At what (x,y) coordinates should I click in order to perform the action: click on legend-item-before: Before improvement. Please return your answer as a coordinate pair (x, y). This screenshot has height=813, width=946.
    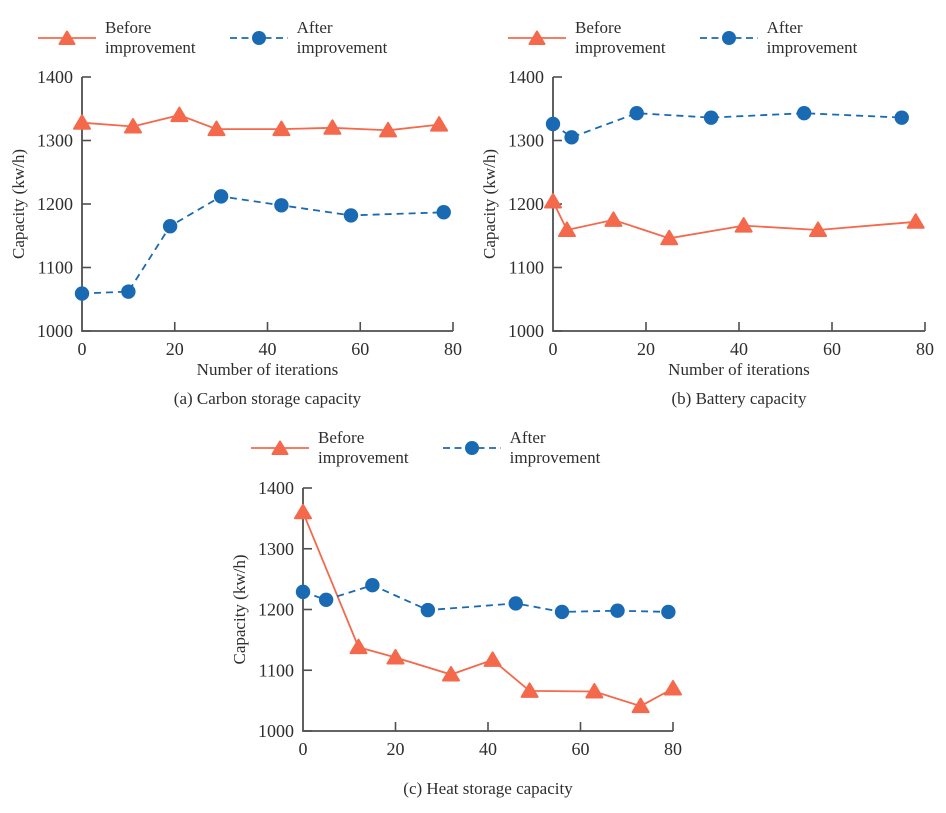
    Looking at the image, I should click on (587, 38).